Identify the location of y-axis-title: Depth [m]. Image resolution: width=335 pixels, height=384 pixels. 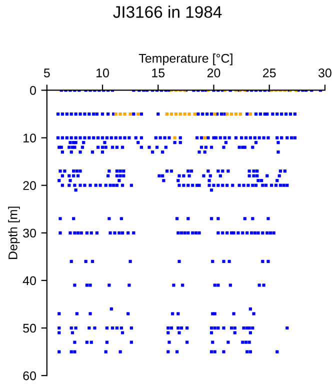
(14, 232).